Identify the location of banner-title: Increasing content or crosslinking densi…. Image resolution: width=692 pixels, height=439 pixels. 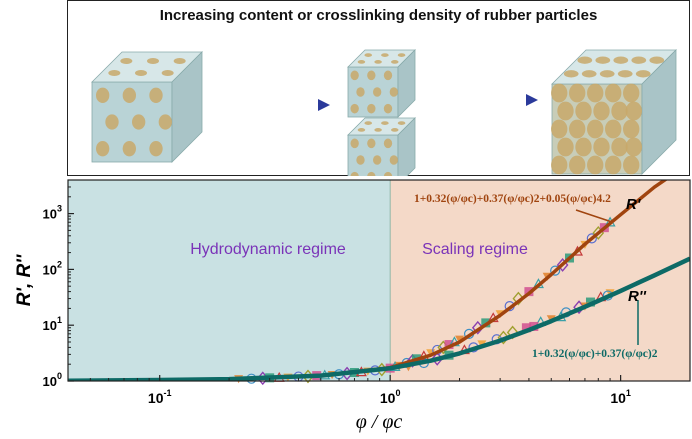
(378, 15).